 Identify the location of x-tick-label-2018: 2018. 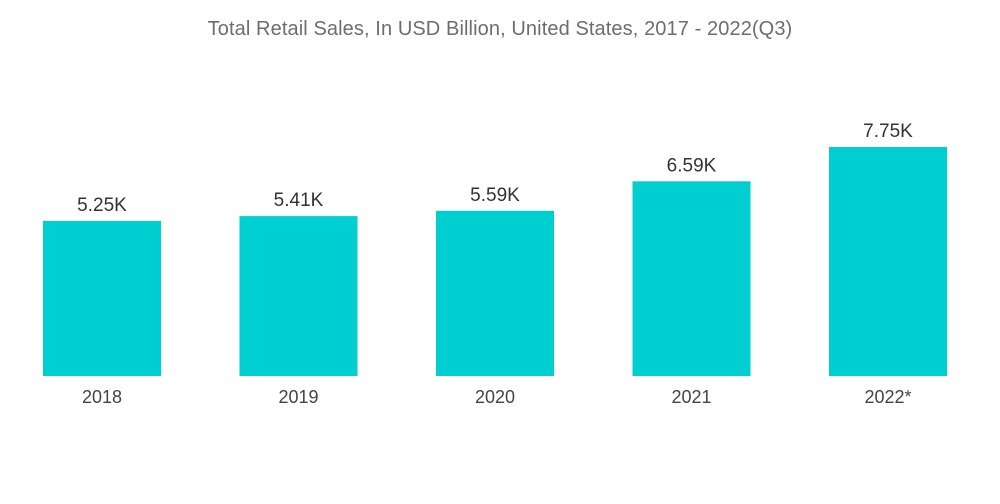
(102, 397).